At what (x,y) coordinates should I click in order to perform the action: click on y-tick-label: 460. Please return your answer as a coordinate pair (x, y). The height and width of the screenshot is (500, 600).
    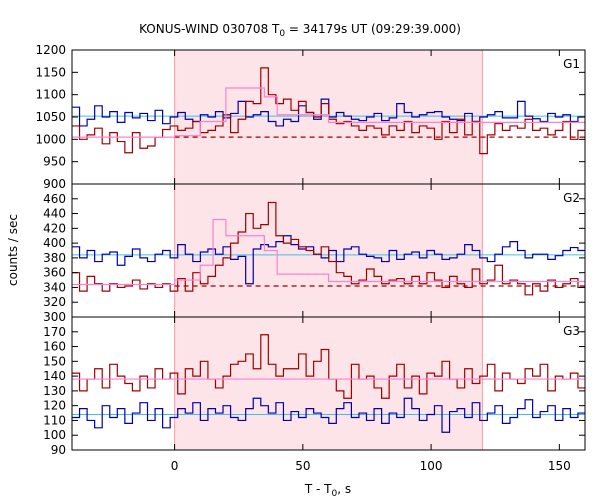
    Looking at the image, I should click on (54, 199).